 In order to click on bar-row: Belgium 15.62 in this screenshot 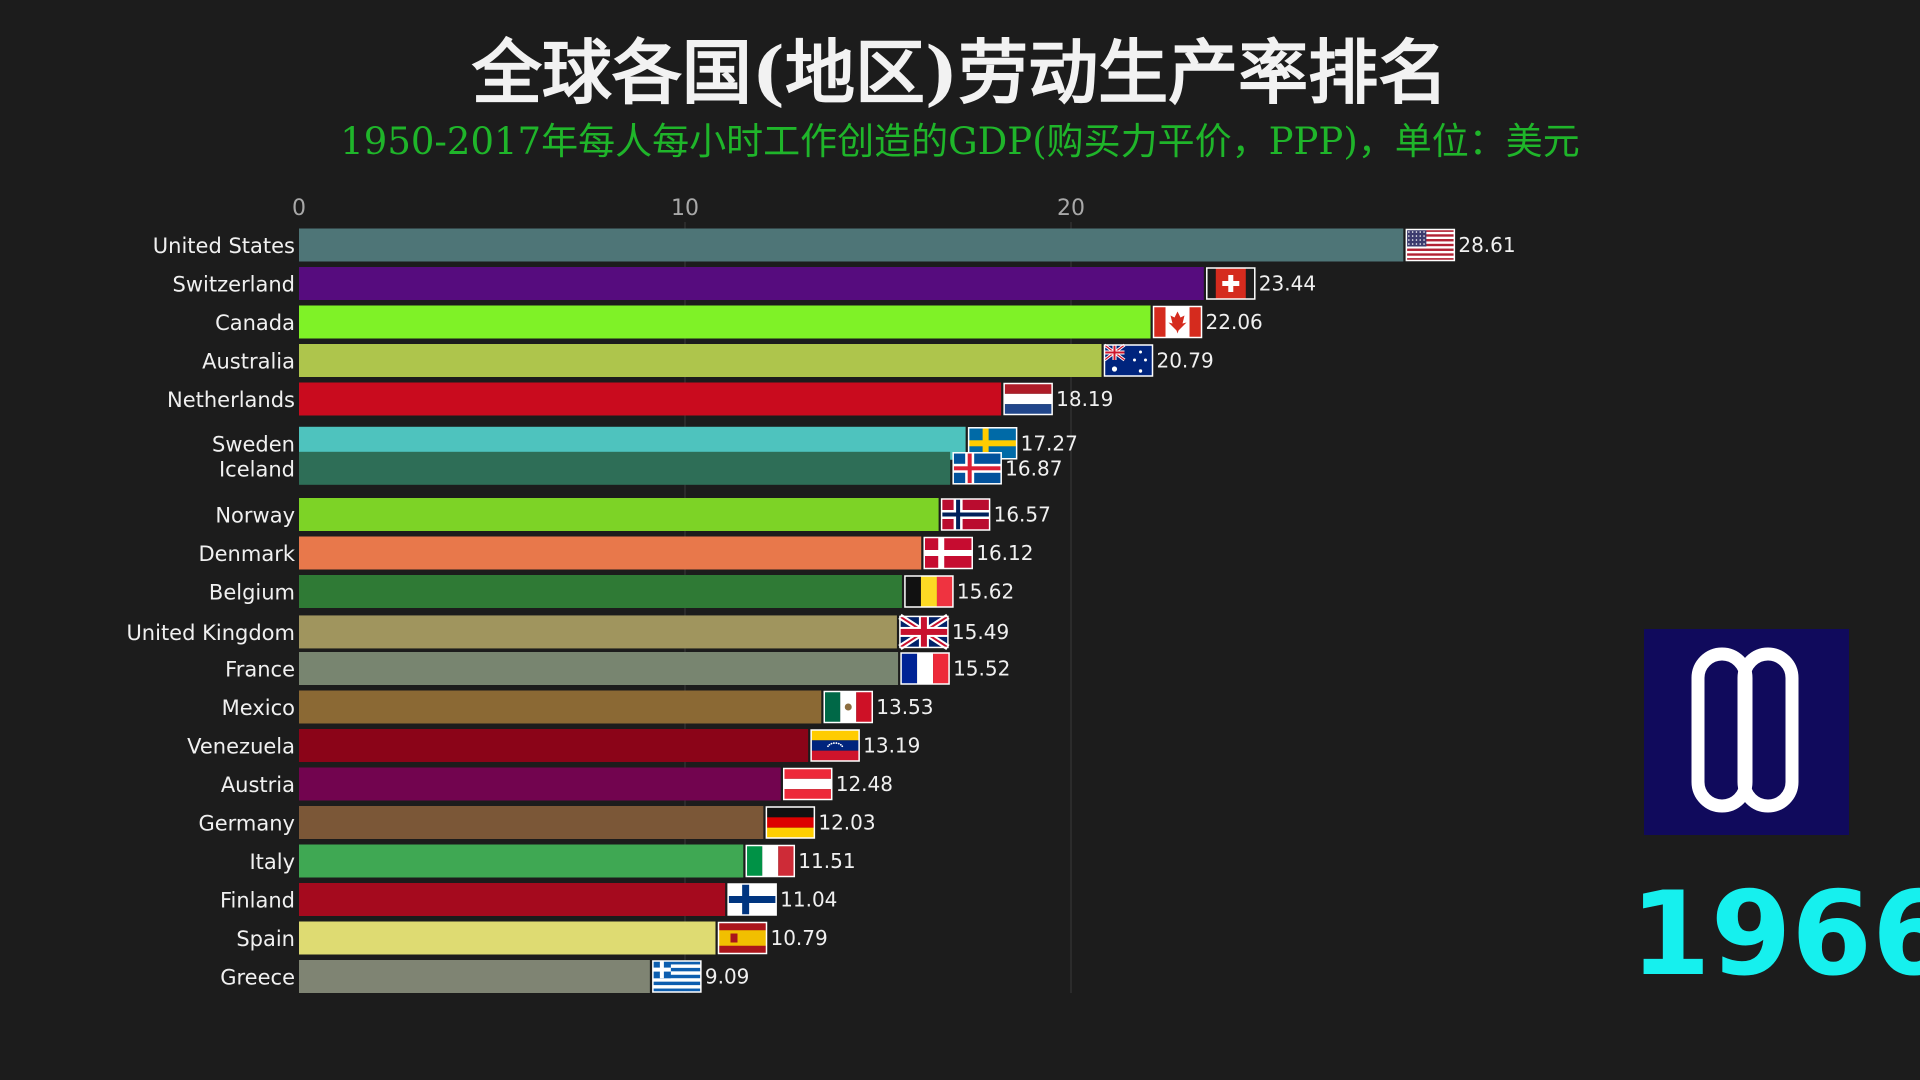, I will do `click(611, 591)`.